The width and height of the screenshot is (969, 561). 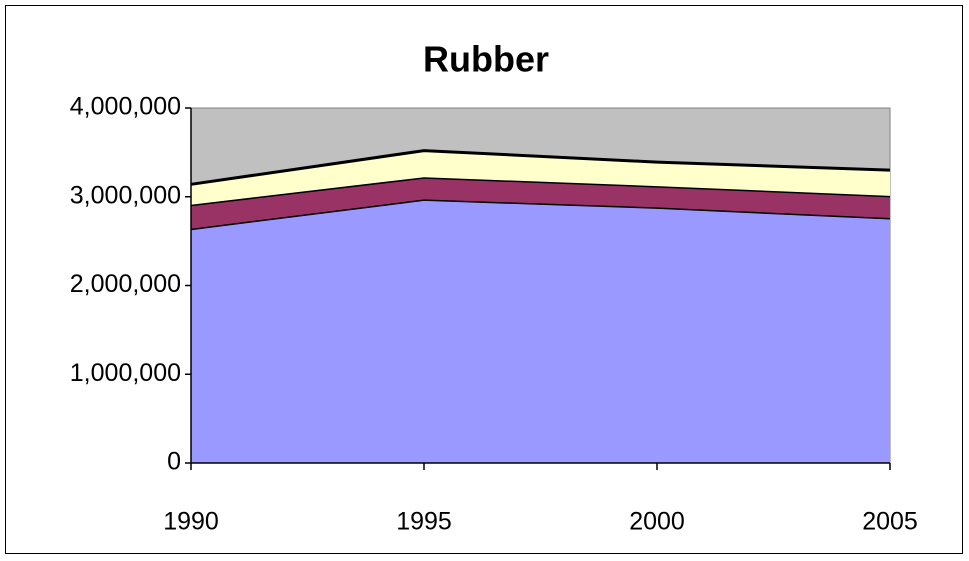 I want to click on y-tick-label: 3,000,000, so click(x=125, y=195).